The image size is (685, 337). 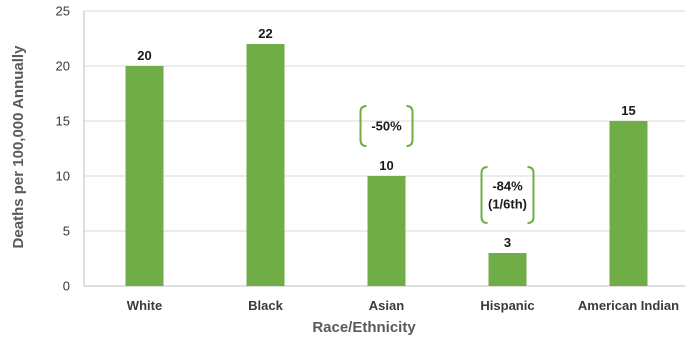 I want to click on y-axis-title: Deaths per 100,000 Annually, so click(x=18, y=147).